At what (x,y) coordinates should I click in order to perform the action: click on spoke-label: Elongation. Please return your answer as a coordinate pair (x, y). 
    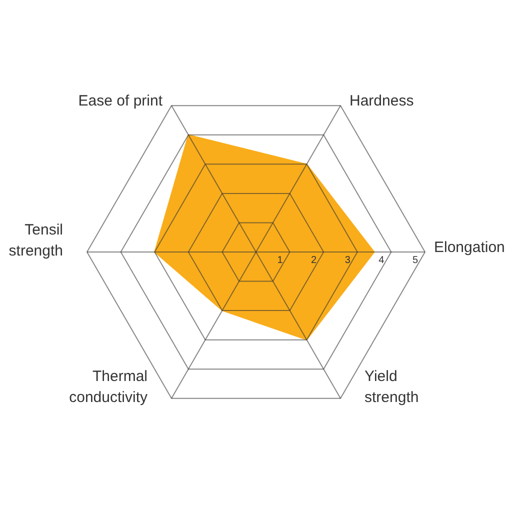
    Looking at the image, I should click on (469, 247).